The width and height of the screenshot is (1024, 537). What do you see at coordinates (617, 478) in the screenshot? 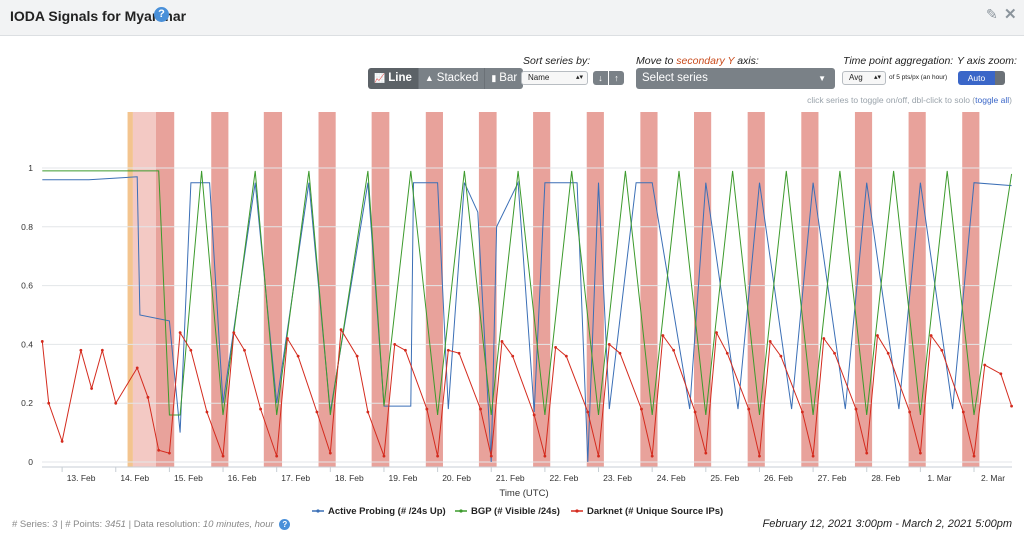
I see `x-tick-label: 23. Feb` at bounding box center [617, 478].